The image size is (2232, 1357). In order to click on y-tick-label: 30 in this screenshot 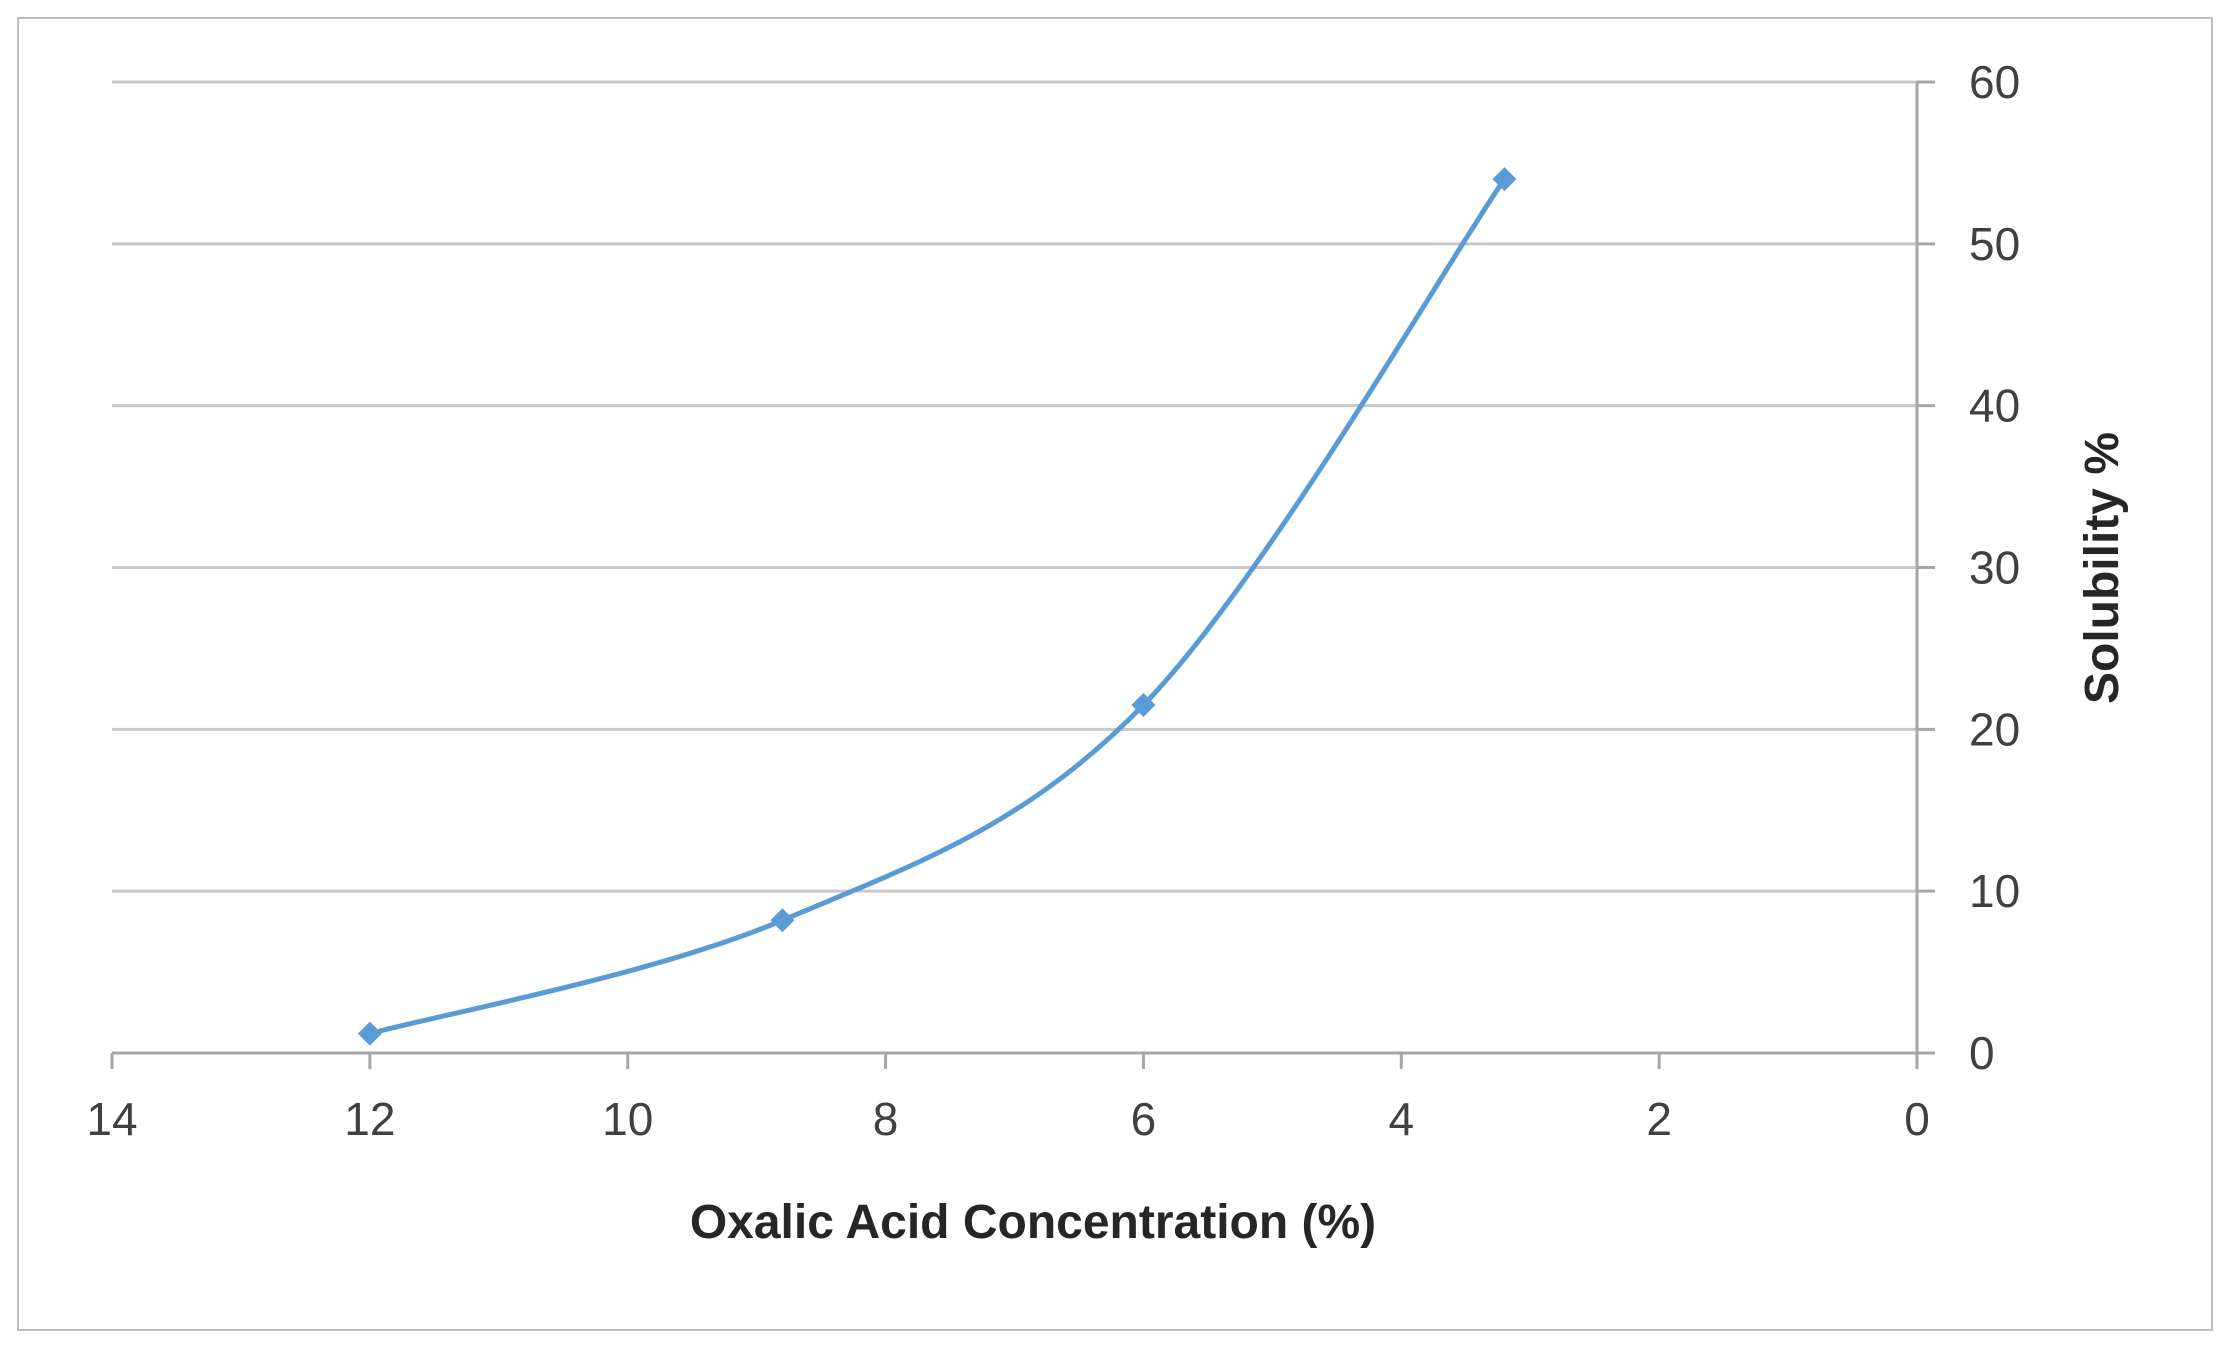, I will do `click(1994, 568)`.